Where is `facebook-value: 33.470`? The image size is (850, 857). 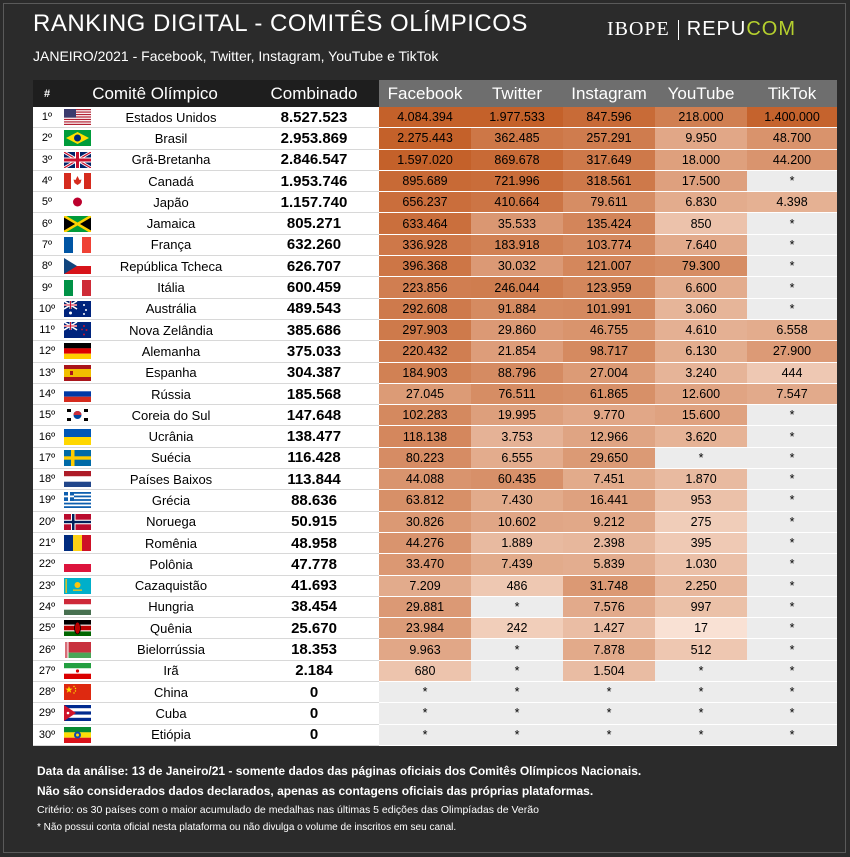 facebook-value: 33.470 is located at coordinates (425, 564).